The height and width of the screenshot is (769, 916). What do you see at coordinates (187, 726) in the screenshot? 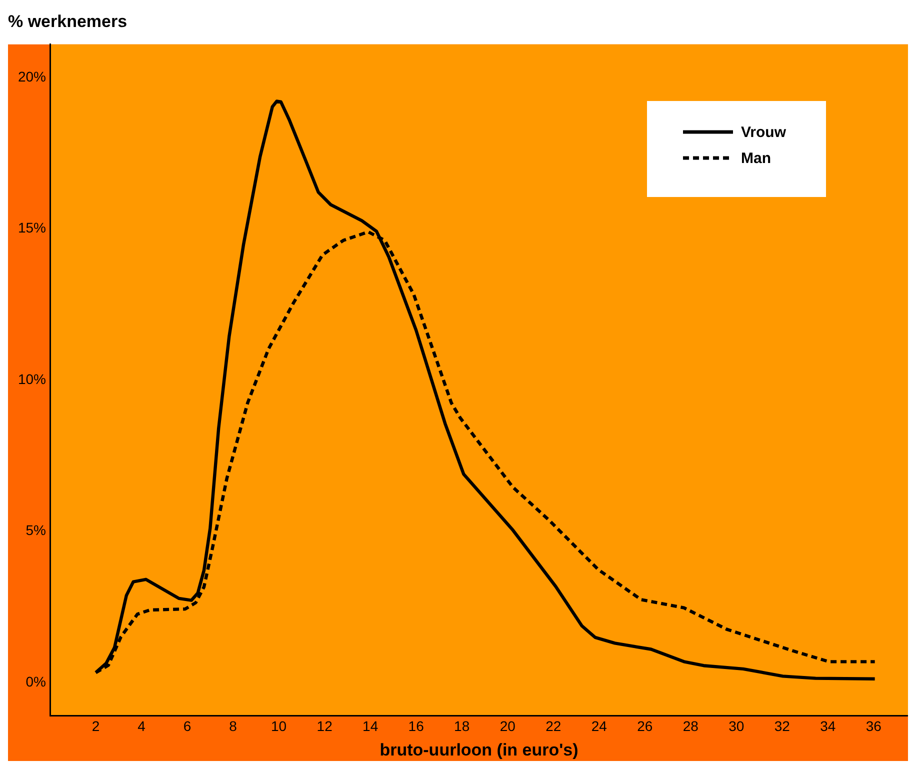
I see `x-tick-label: 6` at bounding box center [187, 726].